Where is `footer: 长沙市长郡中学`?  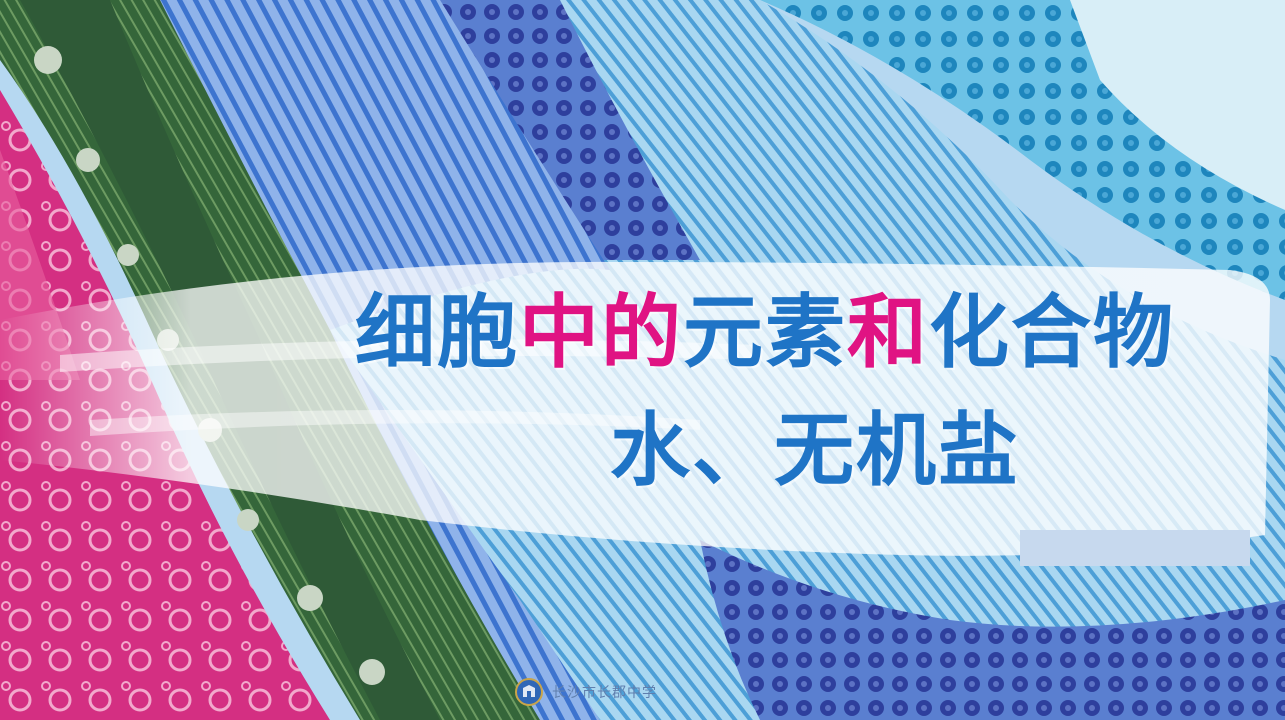
footer: 长沙市长郡中学 is located at coordinates (585, 692).